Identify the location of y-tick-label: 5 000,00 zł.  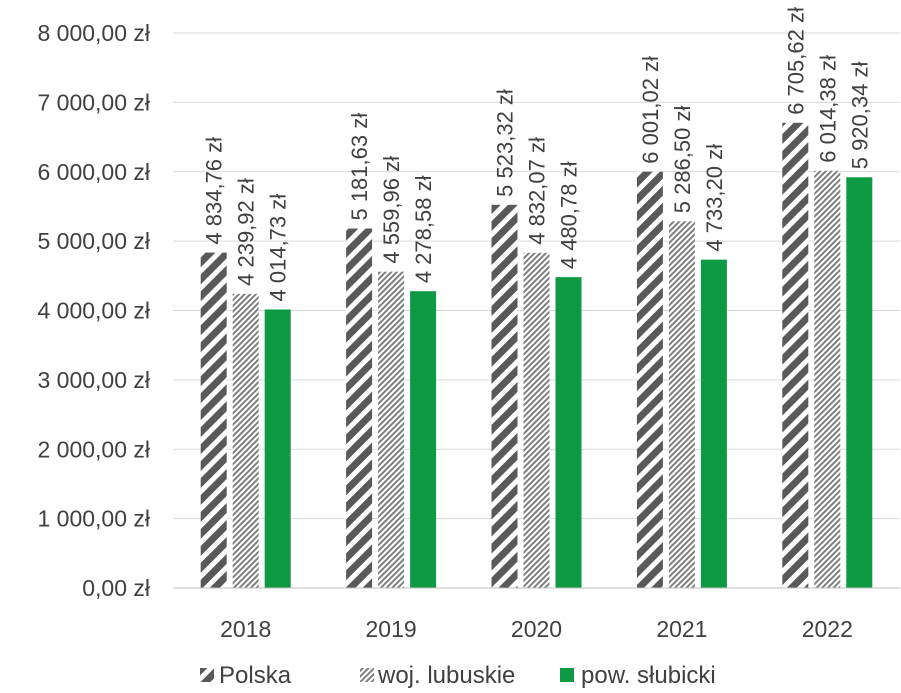
(93, 241).